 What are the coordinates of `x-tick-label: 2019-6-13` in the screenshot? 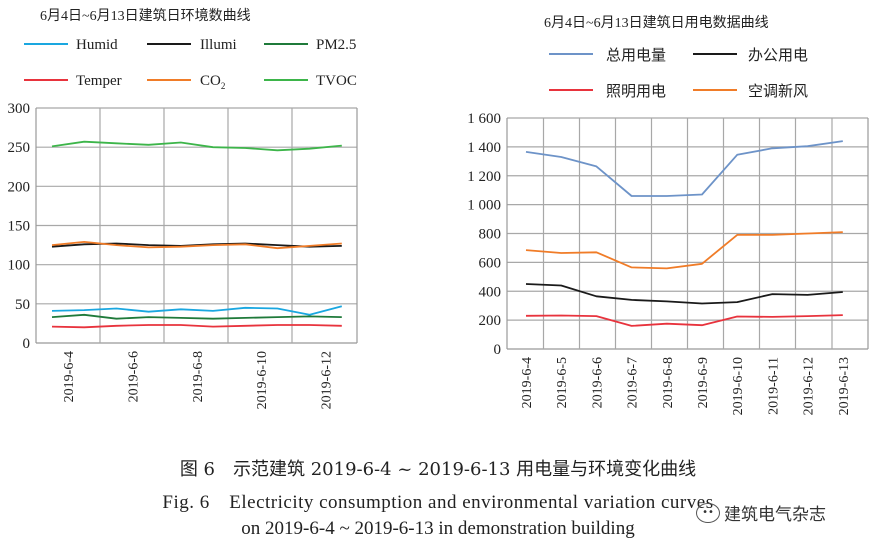 It's located at (844, 386).